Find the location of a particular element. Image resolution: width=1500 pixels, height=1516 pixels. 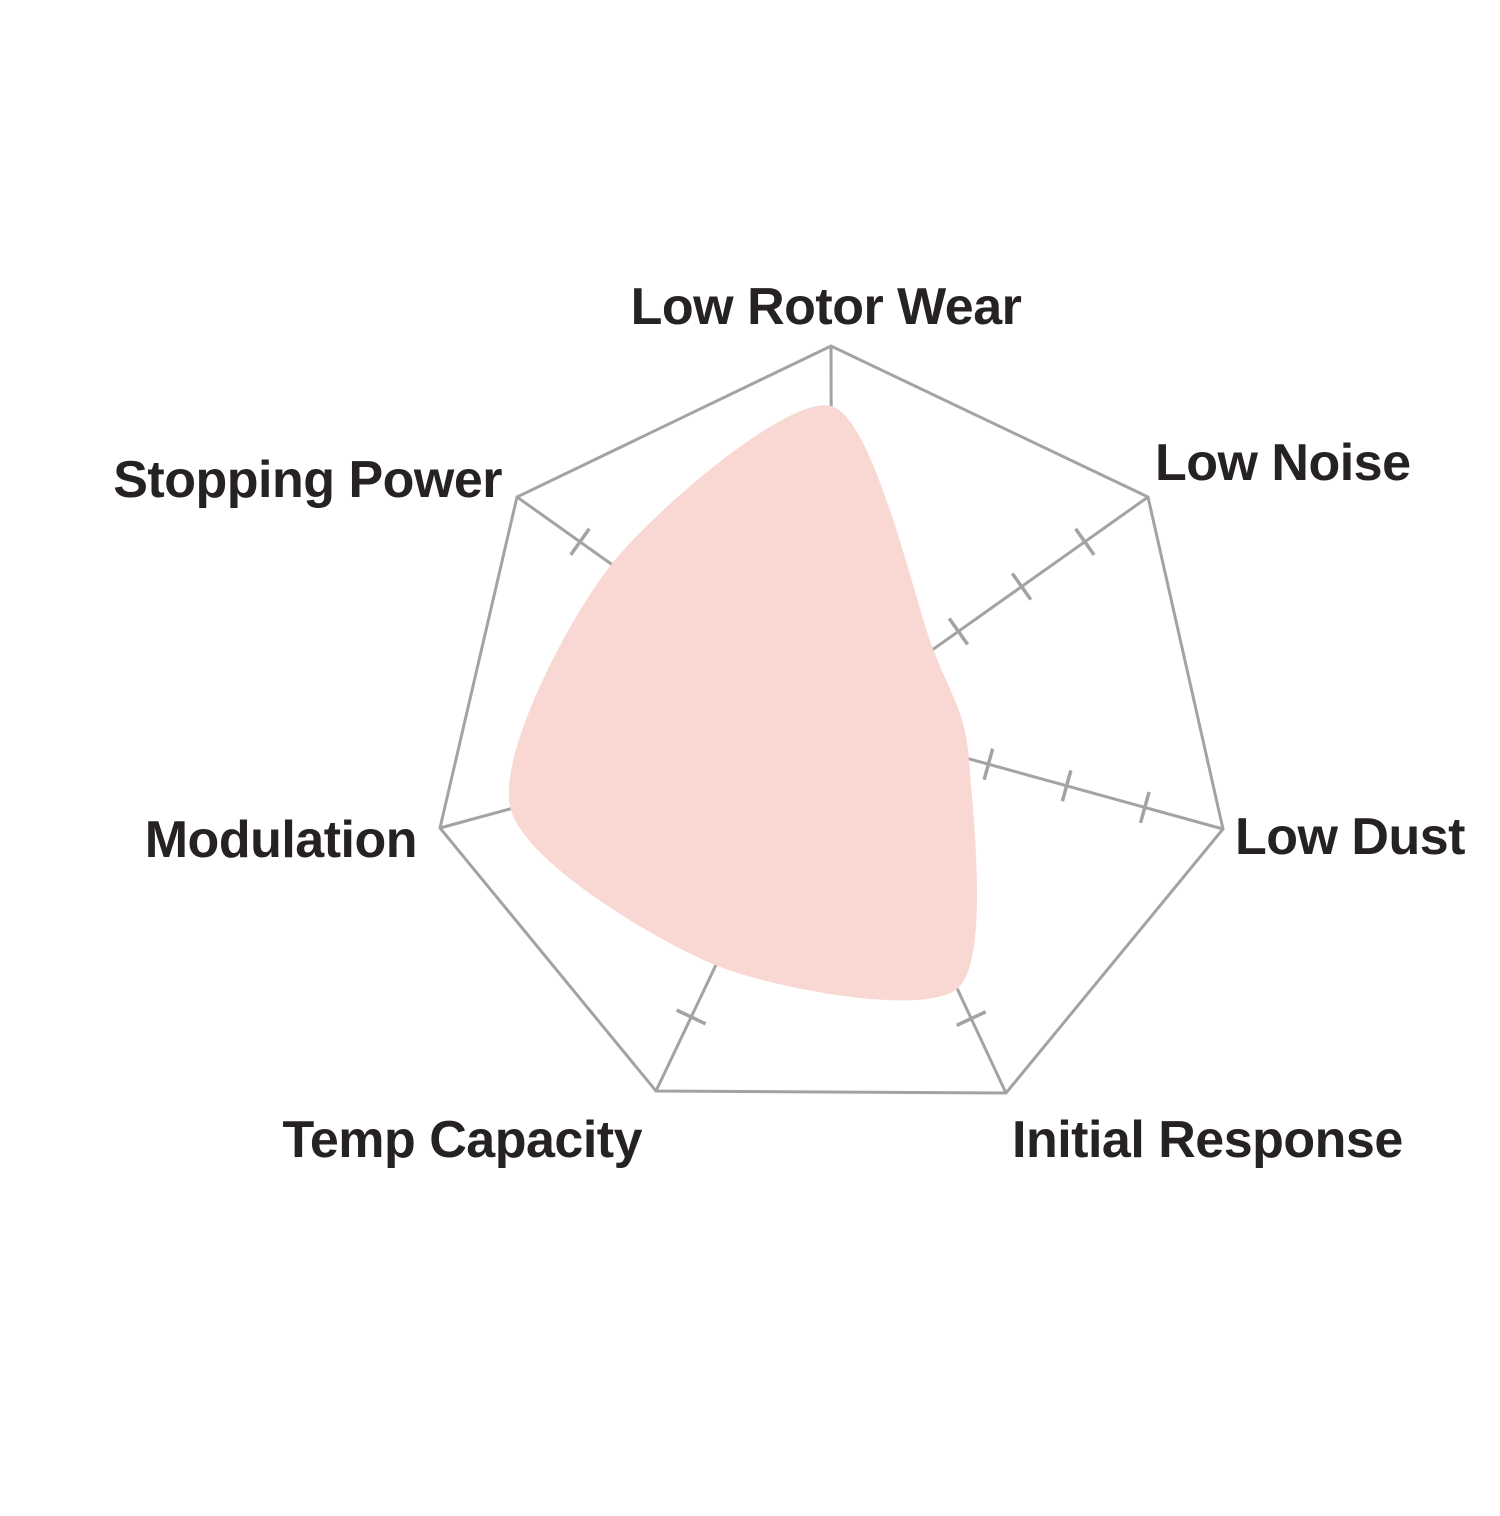

axis-label-temp-capacity: Temp Capacity is located at coordinates (462, 1140).